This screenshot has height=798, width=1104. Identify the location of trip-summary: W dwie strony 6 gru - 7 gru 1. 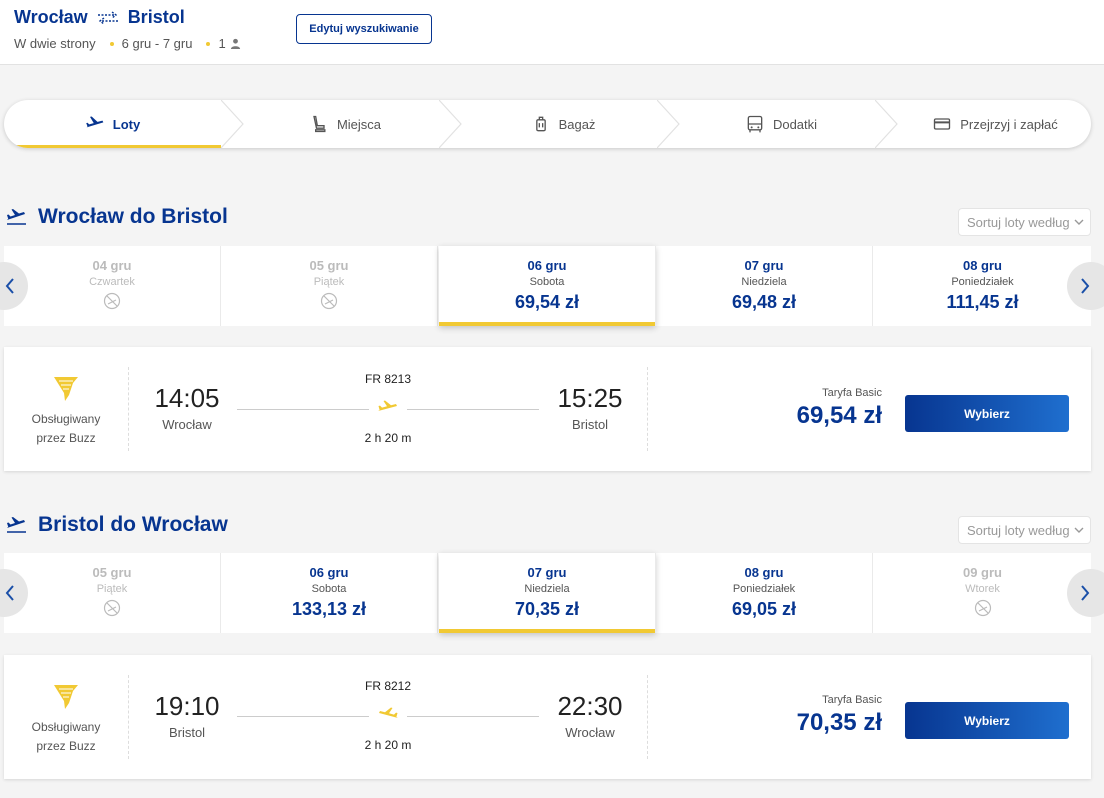
(127, 43).